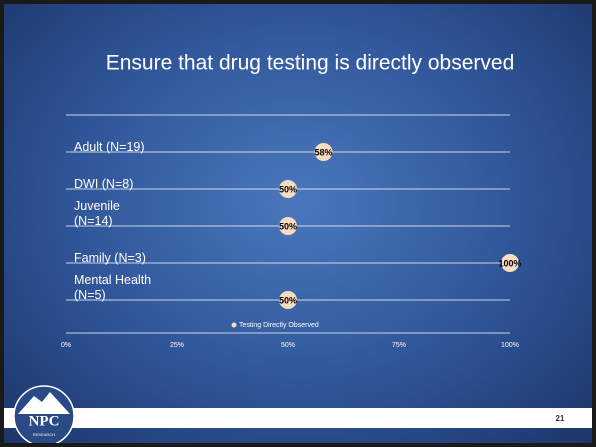 The image size is (596, 447). What do you see at coordinates (109, 147) in the screenshot?
I see `category-label: Adult (N=19)` at bounding box center [109, 147].